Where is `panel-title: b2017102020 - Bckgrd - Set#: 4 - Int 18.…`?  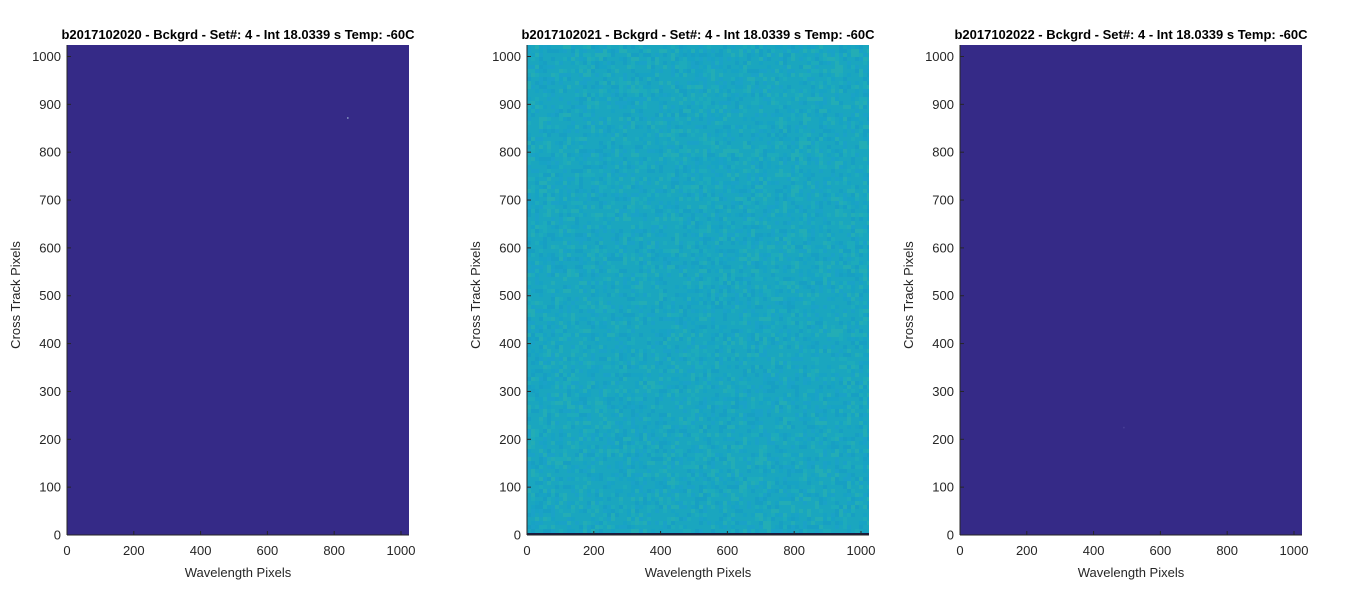
panel-title: b2017102020 - Bckgrd - Set#: 4 - Int 18.… is located at coordinates (238, 34).